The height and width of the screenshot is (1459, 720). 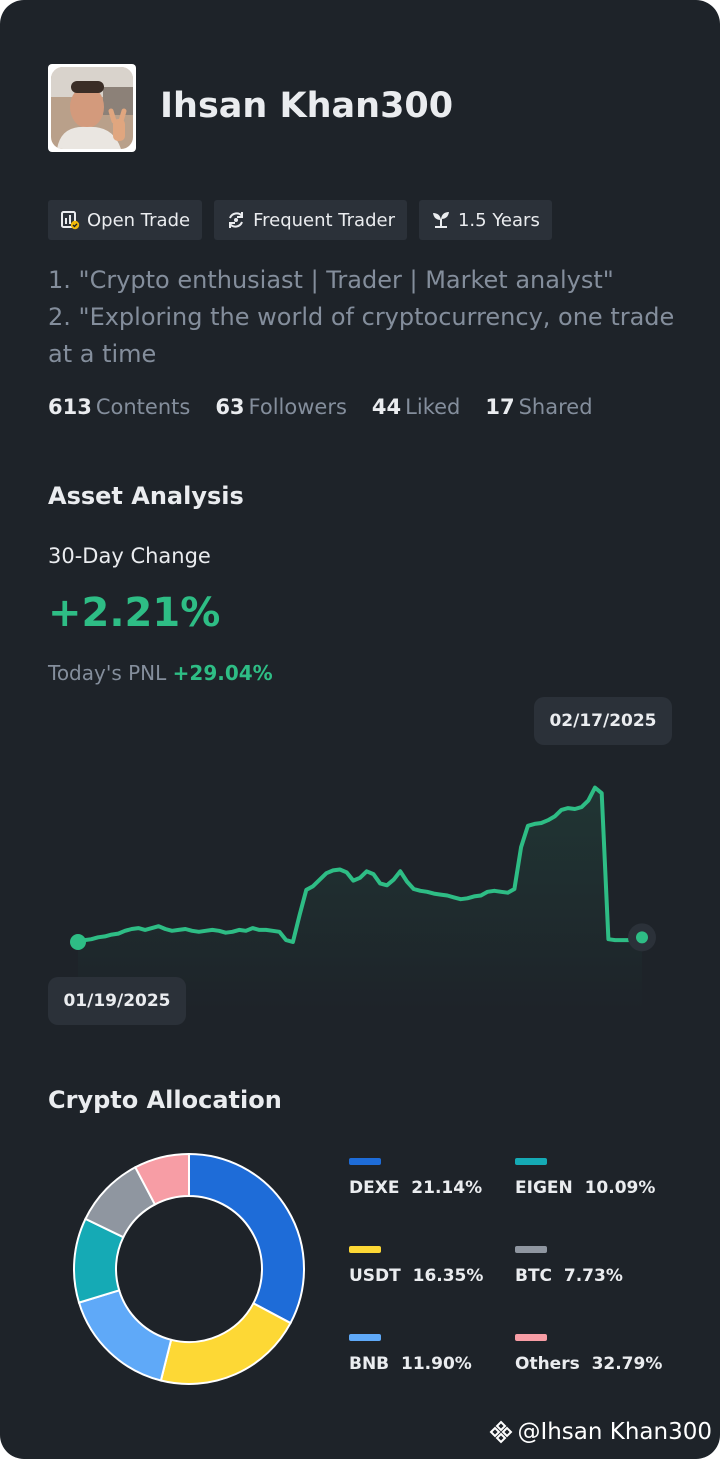 What do you see at coordinates (448, 1276) in the screenshot?
I see `legend-pct: 16.35%` at bounding box center [448, 1276].